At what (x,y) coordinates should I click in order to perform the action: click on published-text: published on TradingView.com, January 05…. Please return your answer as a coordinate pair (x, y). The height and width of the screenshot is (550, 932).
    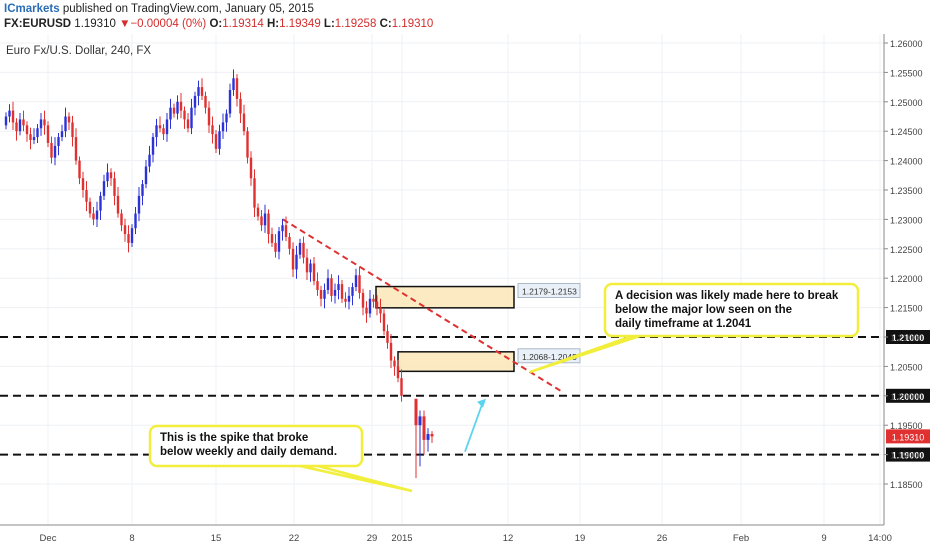
    Looking at the image, I should click on (188, 9).